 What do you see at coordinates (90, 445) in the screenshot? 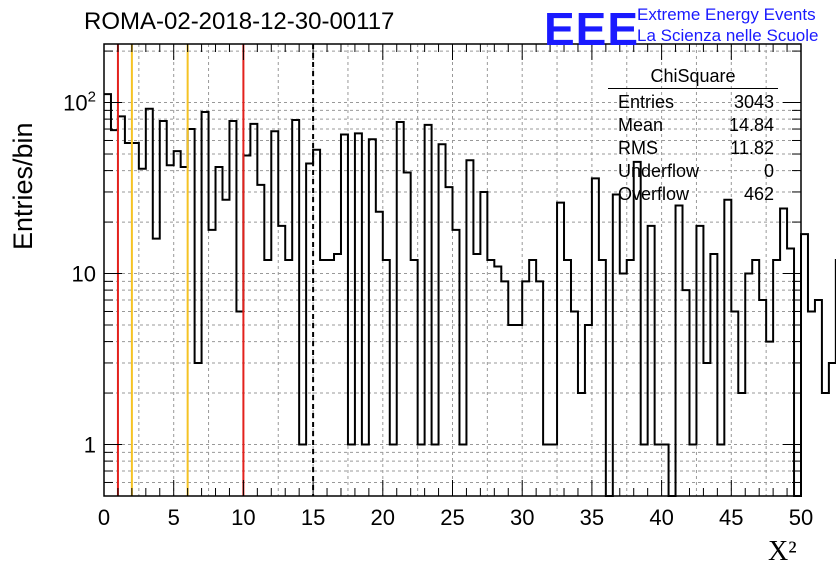
I see `y-tick-label: 1` at bounding box center [90, 445].